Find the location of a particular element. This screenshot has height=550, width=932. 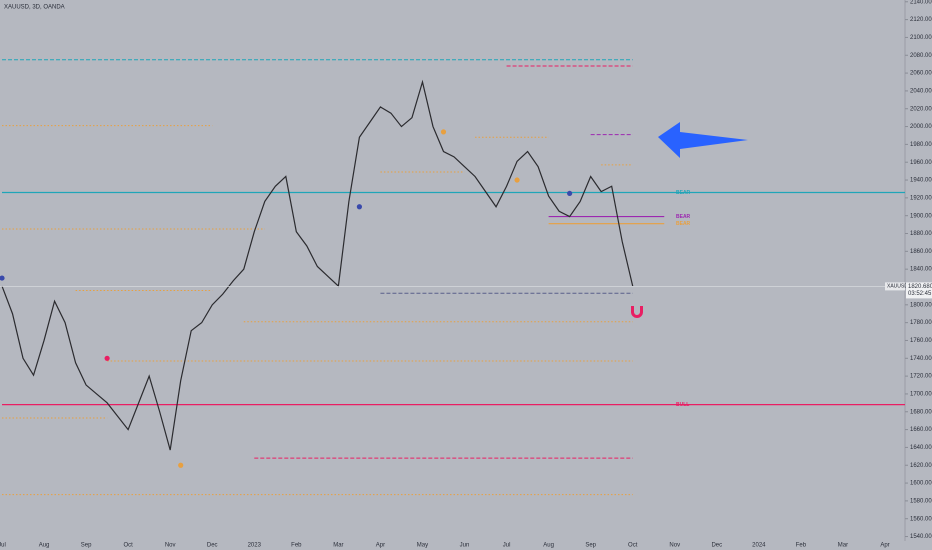

y-tick-label: 2080.00 is located at coordinates (921, 56).